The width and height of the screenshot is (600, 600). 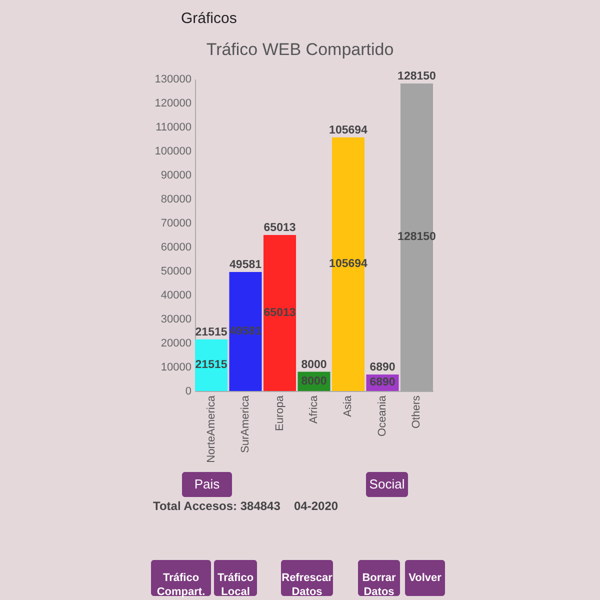 What do you see at coordinates (181, 585) in the screenshot?
I see `text: Tráfico Compart.` at bounding box center [181, 585].